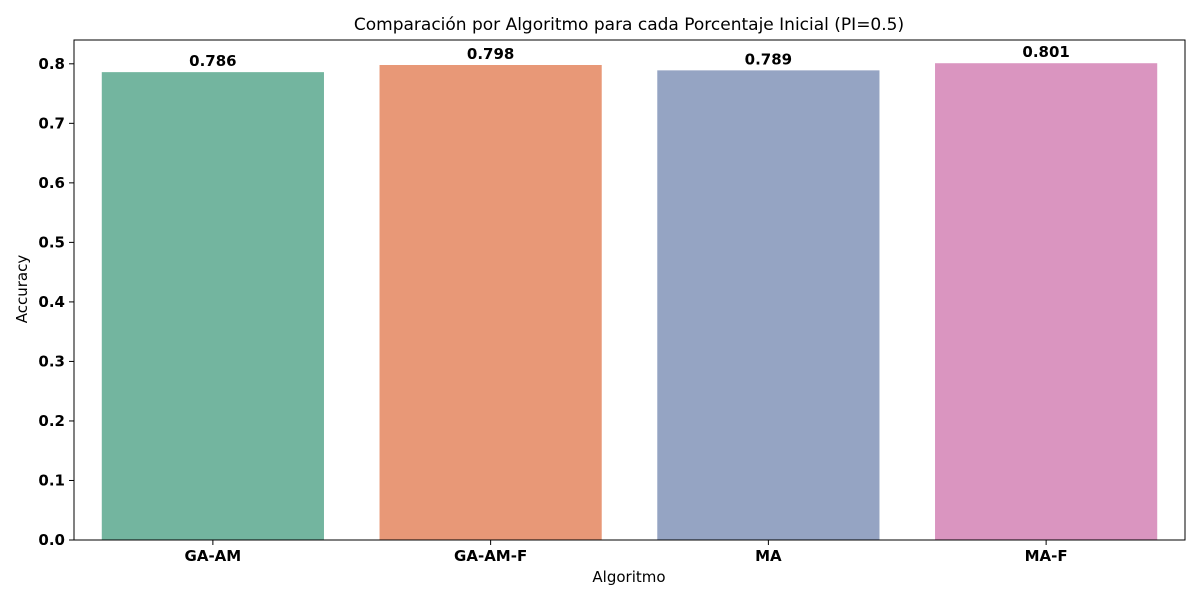  I want to click on bar-value-labels: 0.786 0.798 0.789 0.801, so click(629, 56).